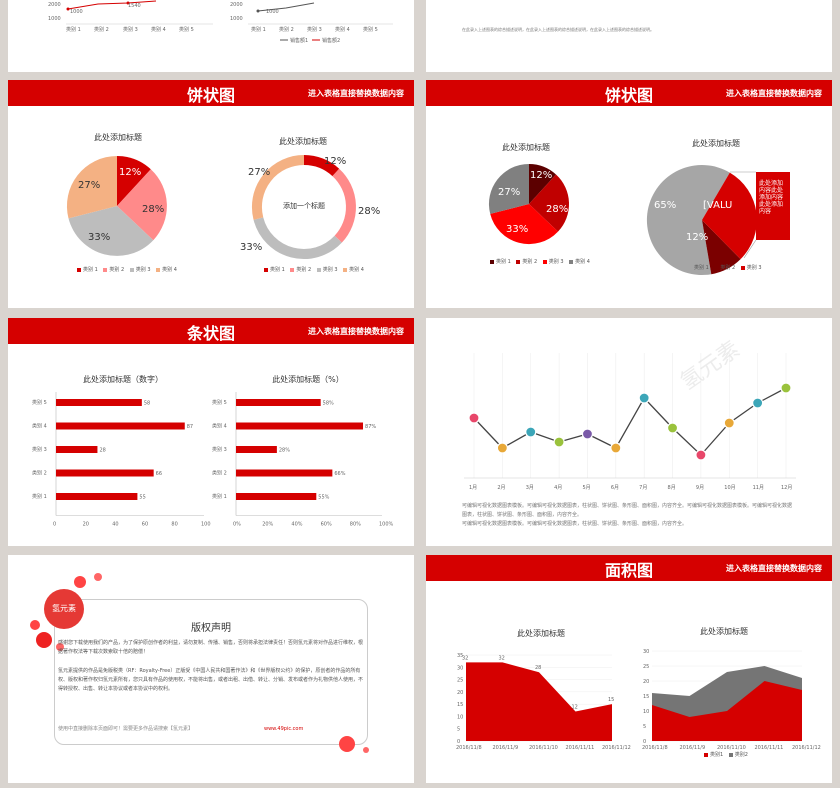  What do you see at coordinates (729, 488) in the screenshot?
I see `x-tick: 10月` at bounding box center [729, 488].